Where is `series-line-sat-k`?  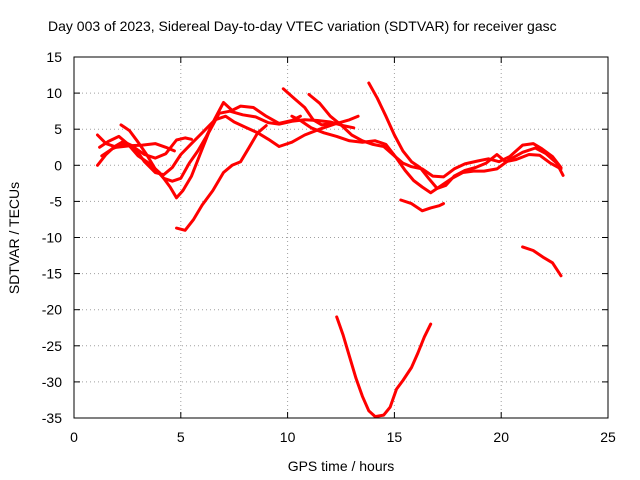
series-line-sat-k is located at coordinates (422, 205).